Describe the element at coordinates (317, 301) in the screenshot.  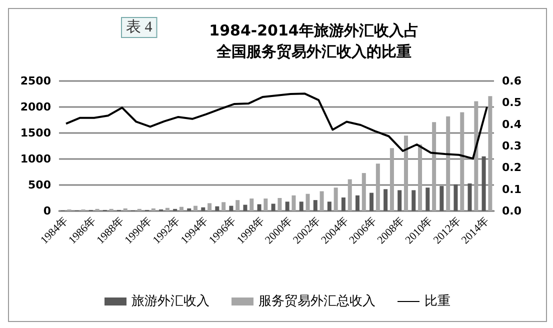
I see `legend-label: 服务贸易外汇总收入` at that location.